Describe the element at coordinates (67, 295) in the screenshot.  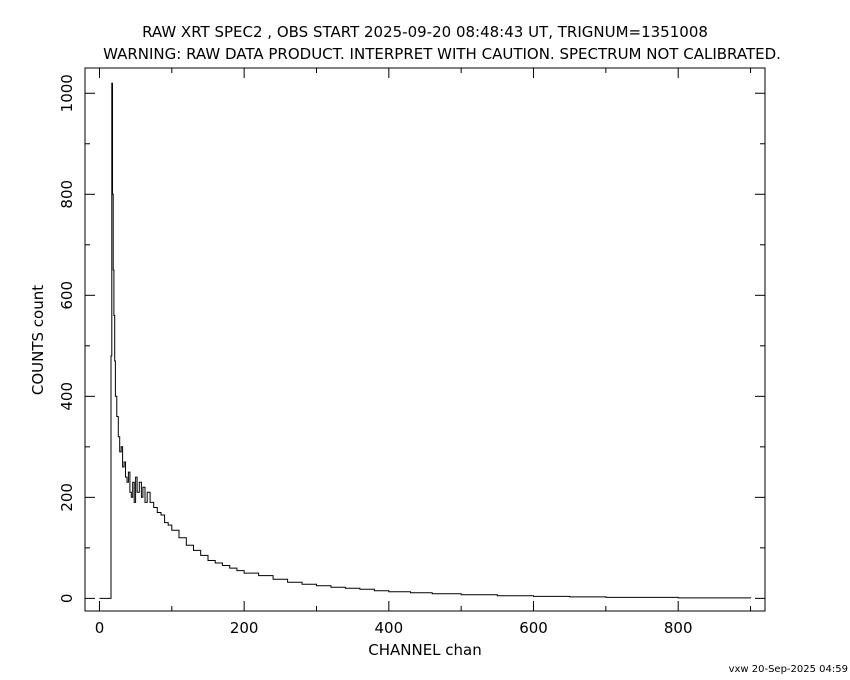
I see `y-tick-label: 600` at that location.